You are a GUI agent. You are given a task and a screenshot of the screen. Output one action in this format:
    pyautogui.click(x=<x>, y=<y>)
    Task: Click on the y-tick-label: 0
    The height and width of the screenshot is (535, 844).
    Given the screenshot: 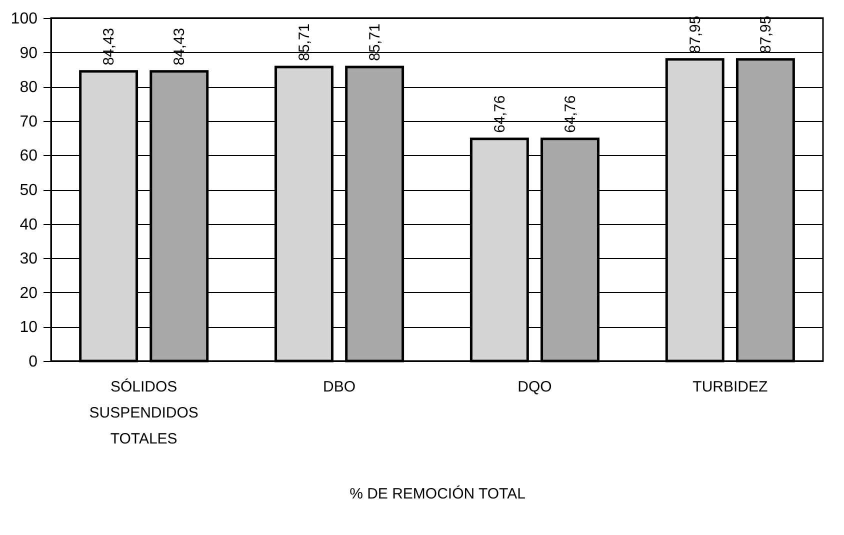 What is the action you would take?
    pyautogui.click(x=33, y=362)
    